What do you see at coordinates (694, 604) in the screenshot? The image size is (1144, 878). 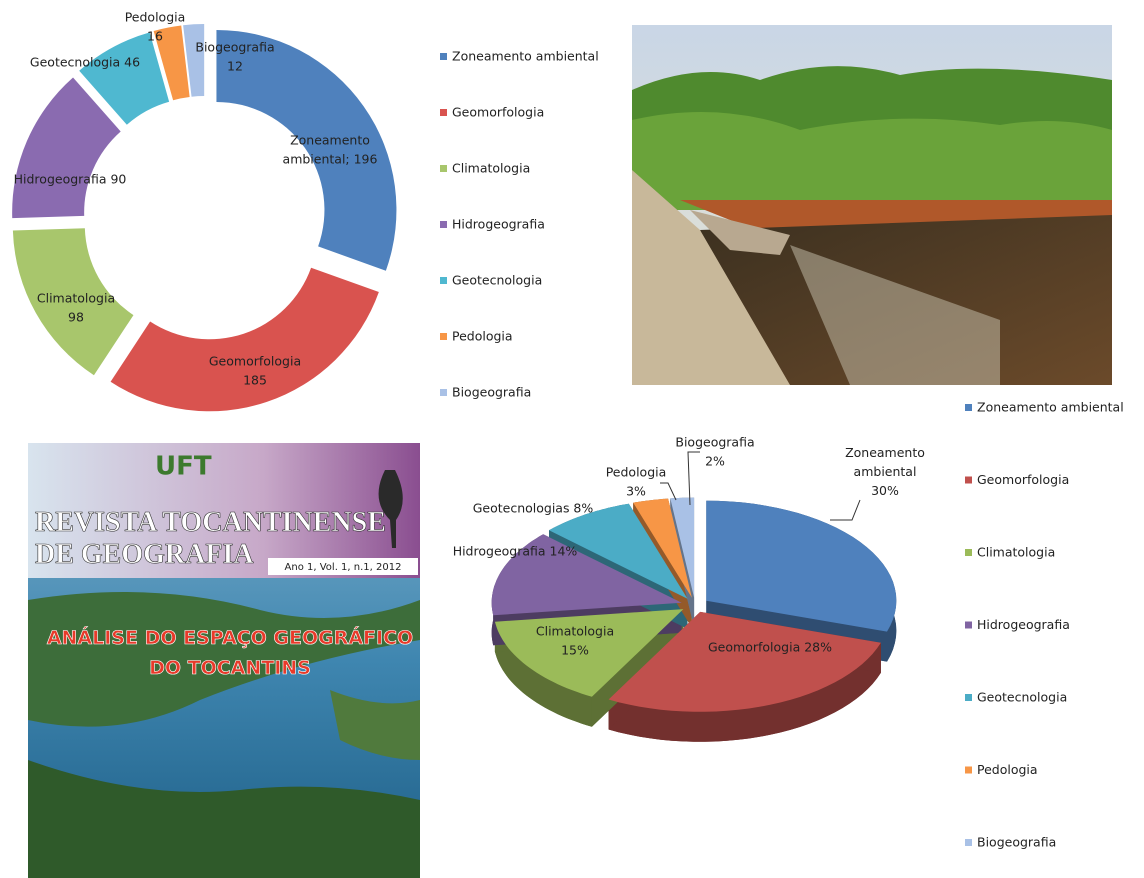 I see `pie-tops` at bounding box center [694, 604].